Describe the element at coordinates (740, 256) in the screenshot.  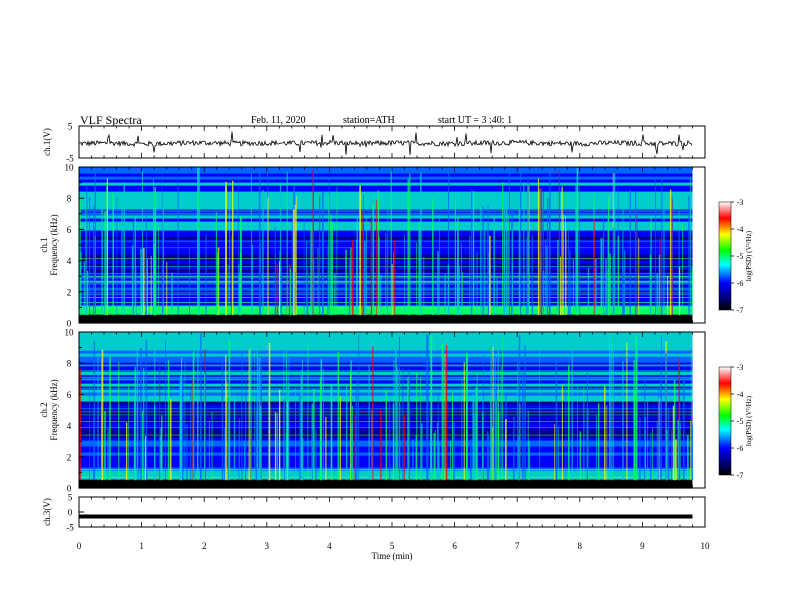
I see `cbtick-label-ch1-spectrogram-2: -5` at that location.